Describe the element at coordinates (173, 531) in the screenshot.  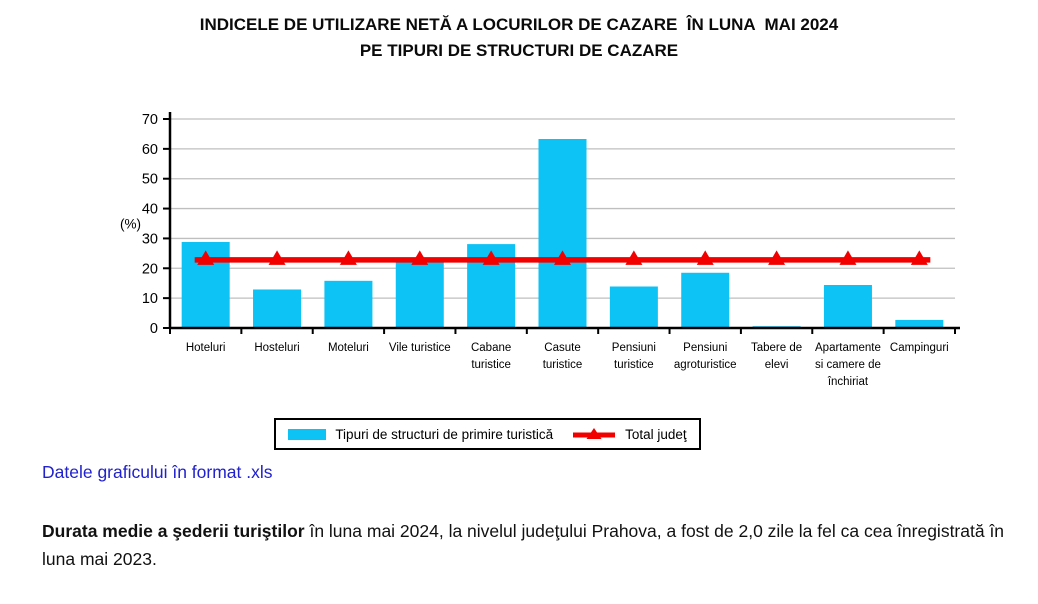
I see `note-bold-lead: Durata medie a şederii turiştilor` at that location.